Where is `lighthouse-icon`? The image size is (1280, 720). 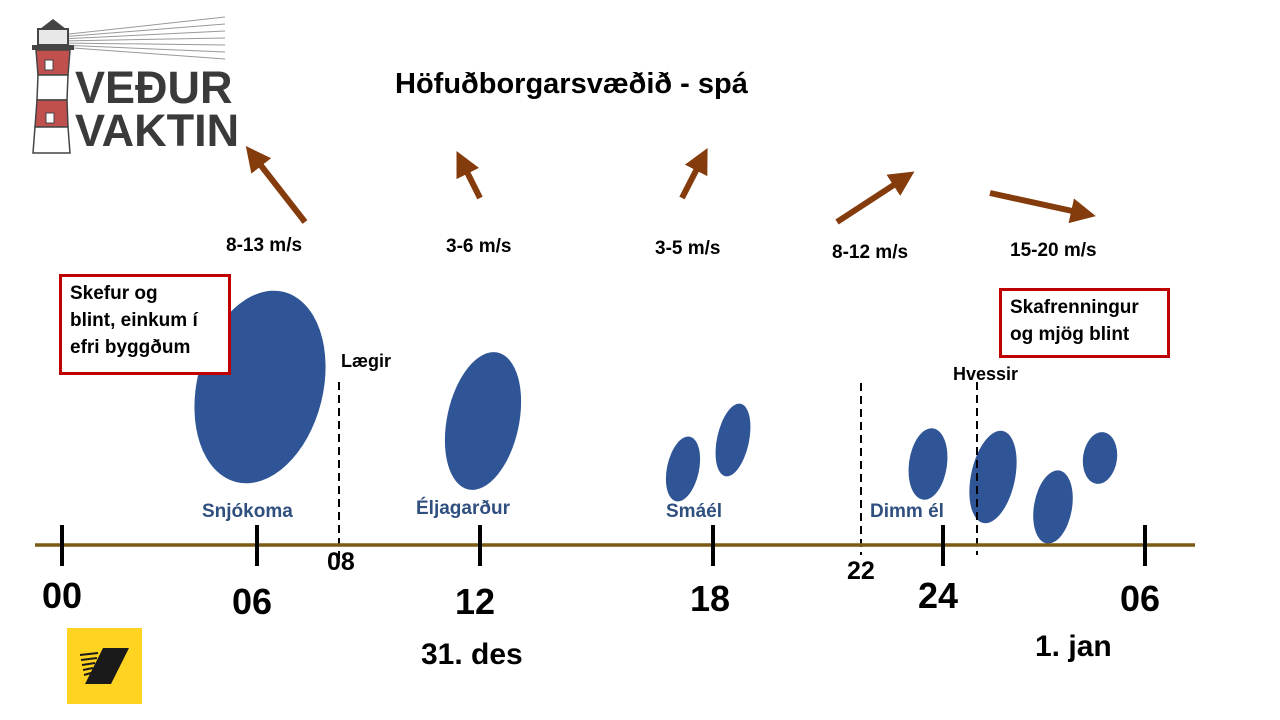 lighthouse-icon is located at coordinates (129, 85).